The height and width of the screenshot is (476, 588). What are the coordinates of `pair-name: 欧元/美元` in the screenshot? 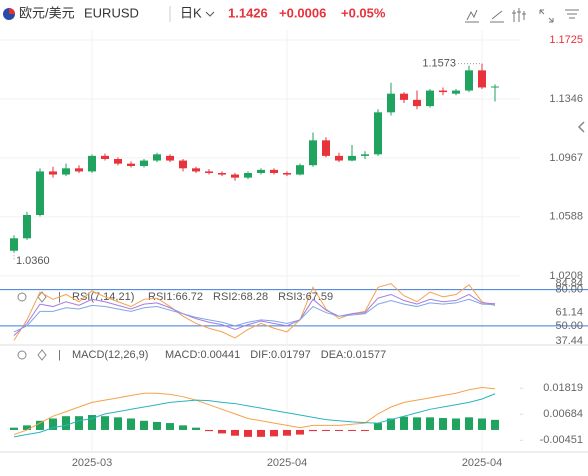 It's located at (47, 12).